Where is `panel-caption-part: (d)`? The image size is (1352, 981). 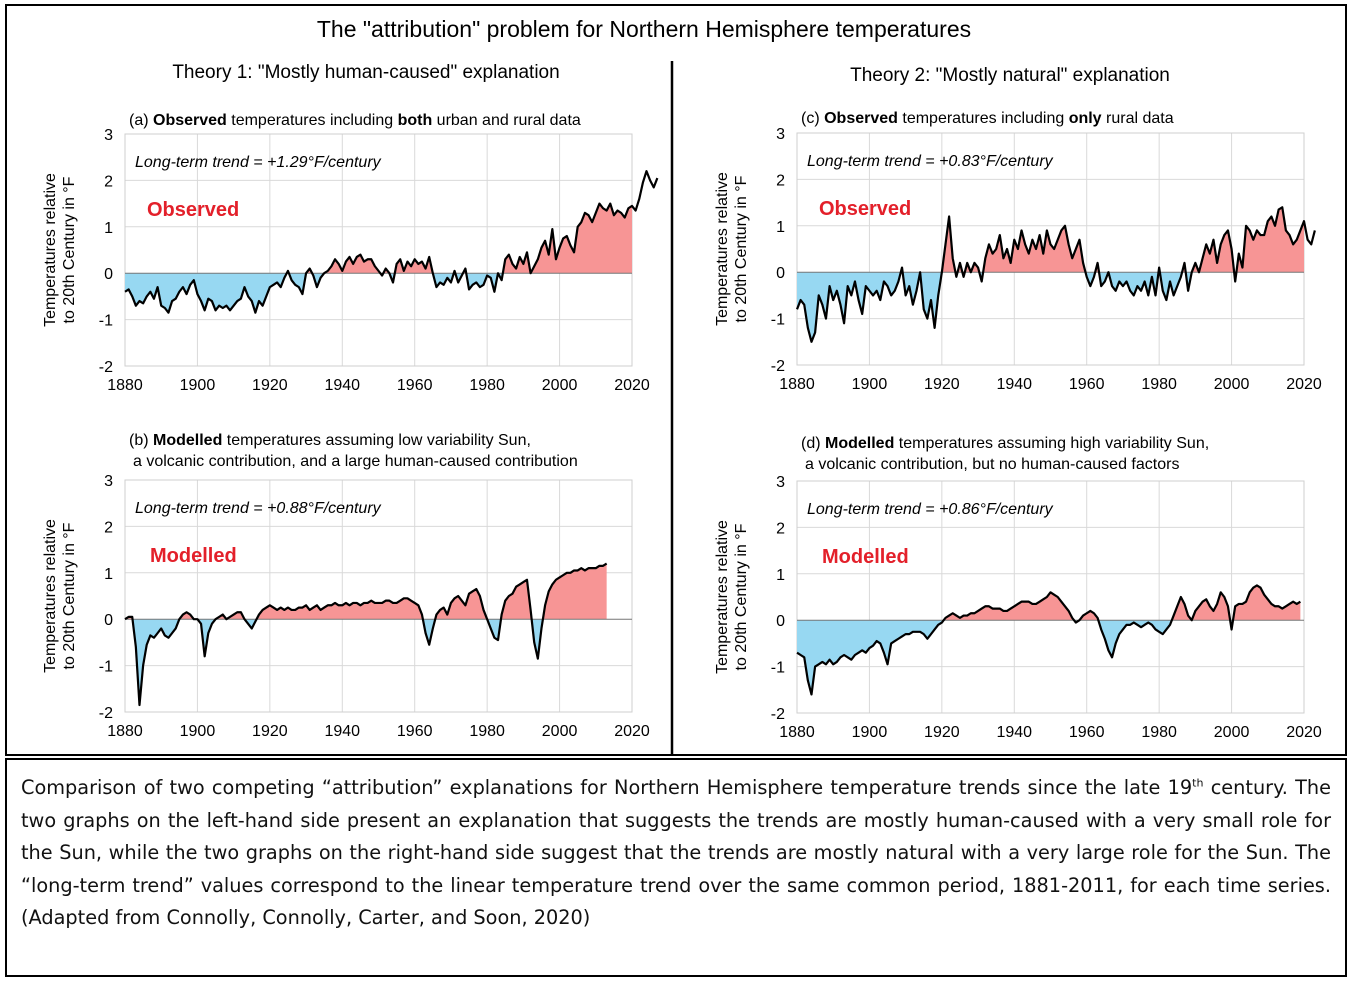 panel-caption-part: (d) is located at coordinates (813, 443).